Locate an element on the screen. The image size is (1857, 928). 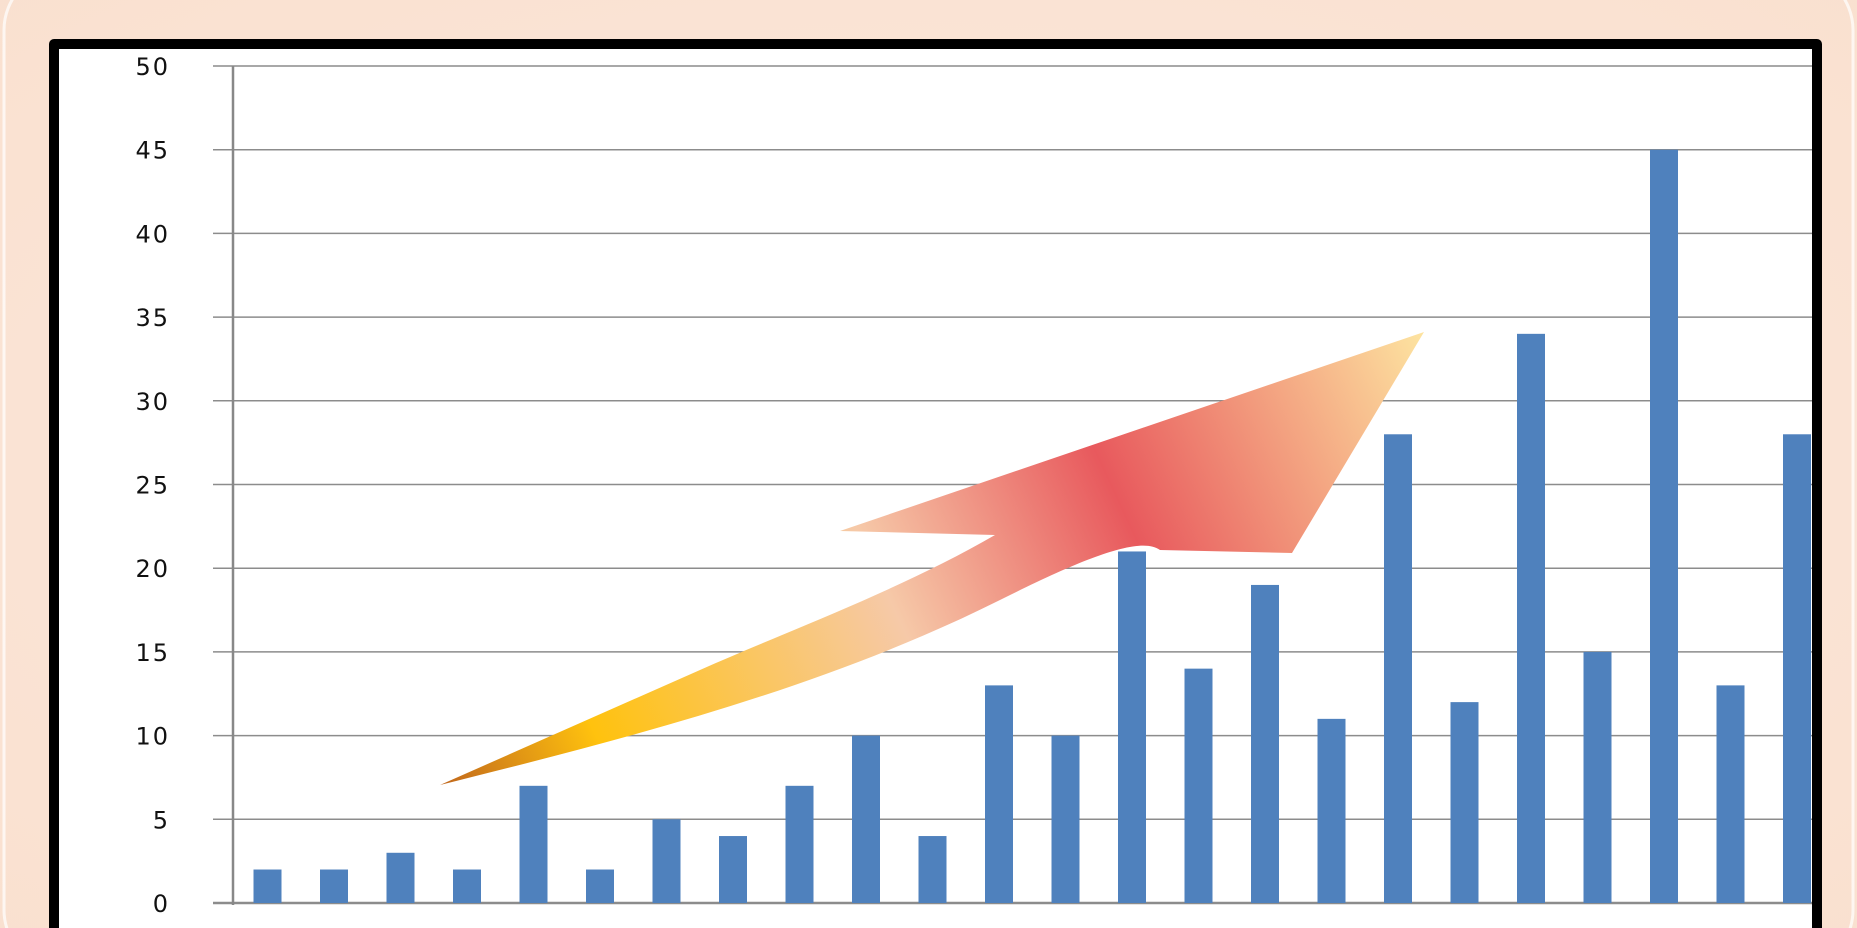
y-tick-label: 25 is located at coordinates (152, 486).